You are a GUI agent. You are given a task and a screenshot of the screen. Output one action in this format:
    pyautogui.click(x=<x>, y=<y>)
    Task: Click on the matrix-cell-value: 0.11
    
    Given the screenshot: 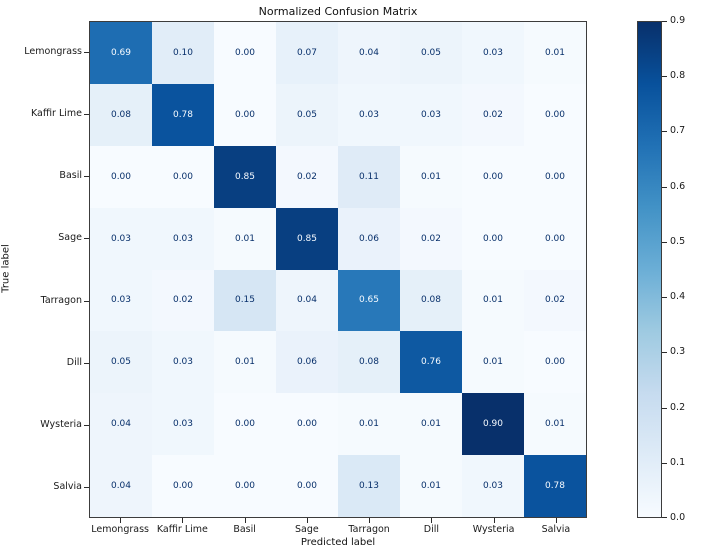 What is the action you would take?
    pyautogui.click(x=369, y=176)
    